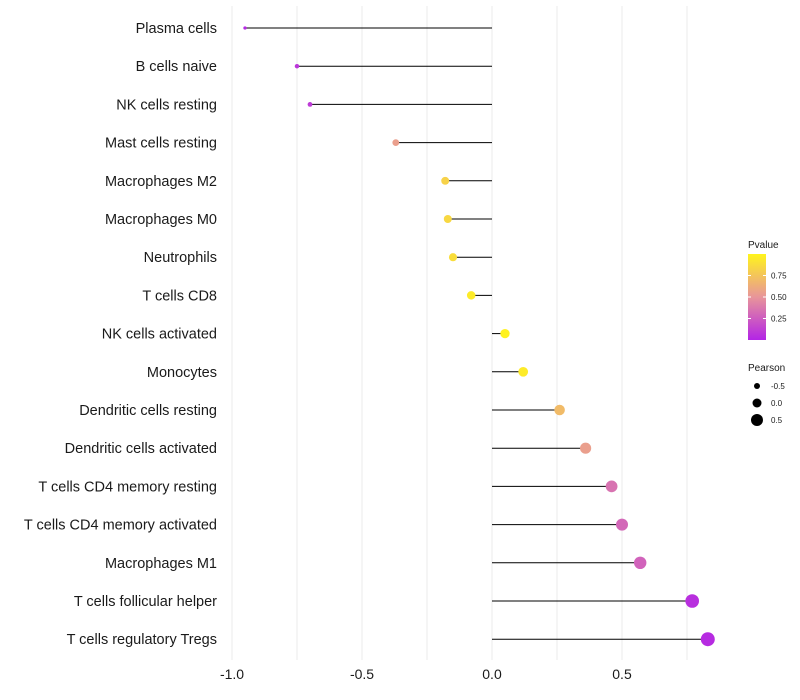  What do you see at coordinates (622, 674) in the screenshot?
I see `x-tick-label: 0.5` at bounding box center [622, 674].